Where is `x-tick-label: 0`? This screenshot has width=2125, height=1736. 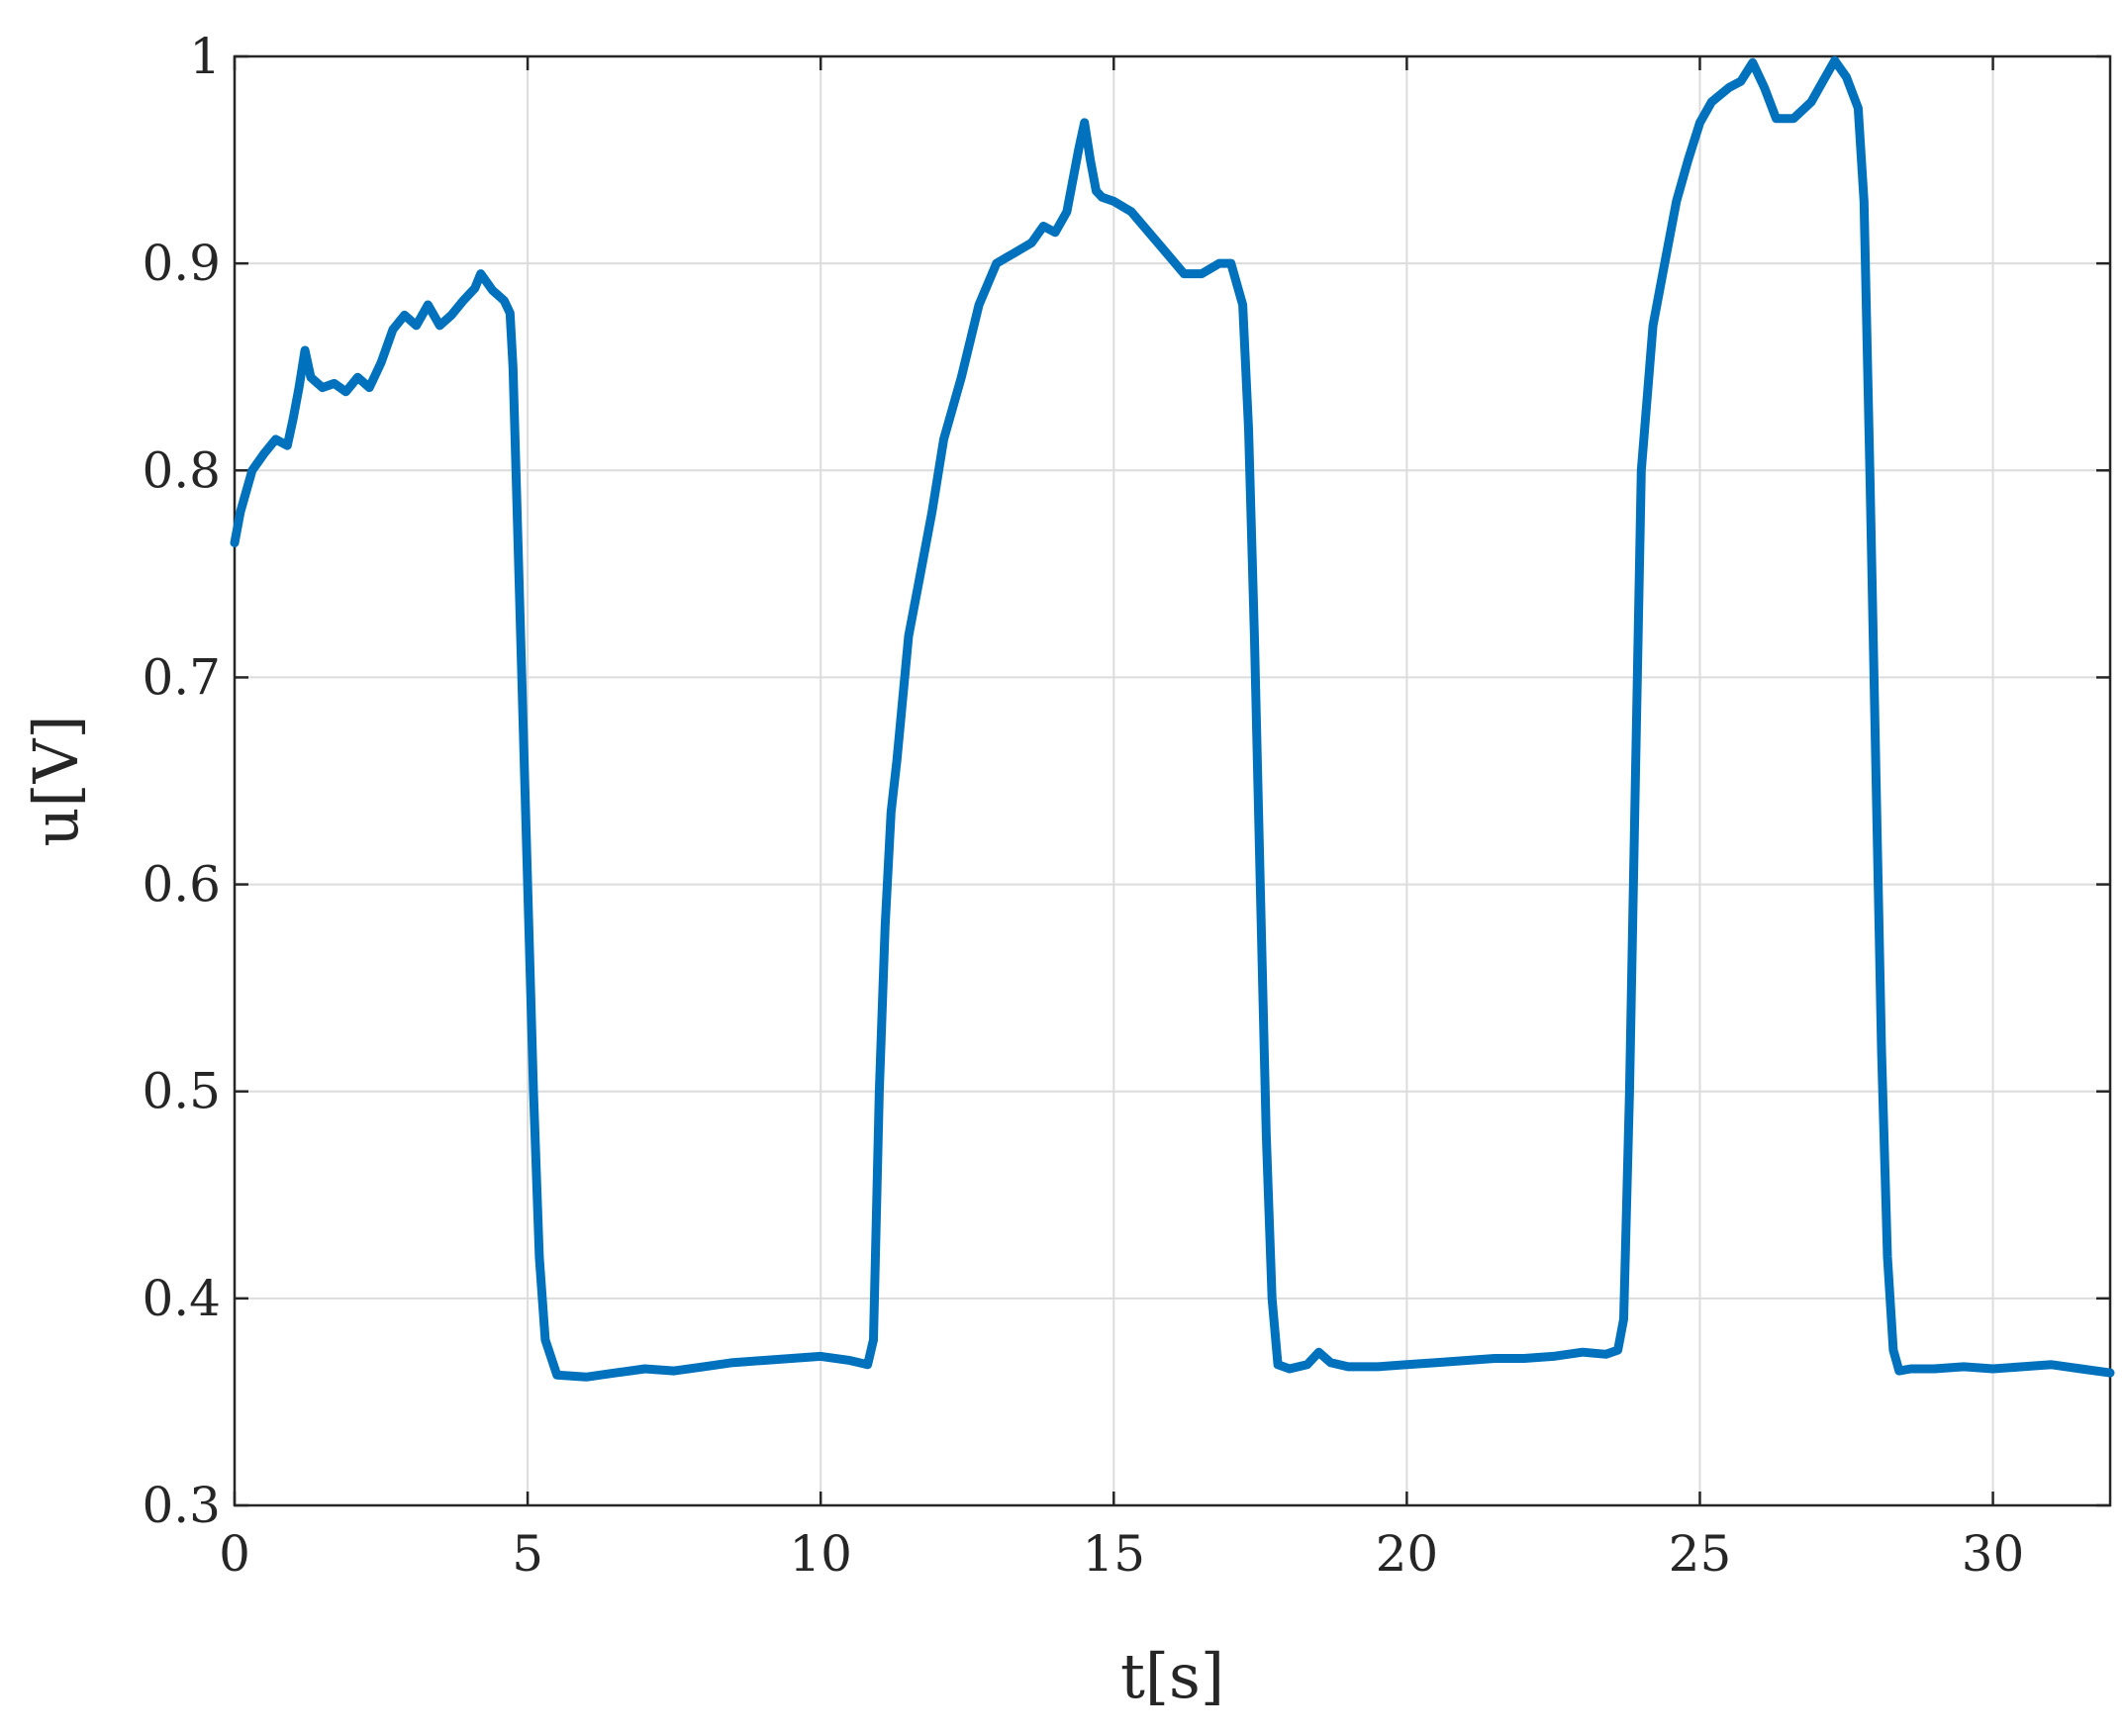 x-tick-label: 0 is located at coordinates (235, 1554).